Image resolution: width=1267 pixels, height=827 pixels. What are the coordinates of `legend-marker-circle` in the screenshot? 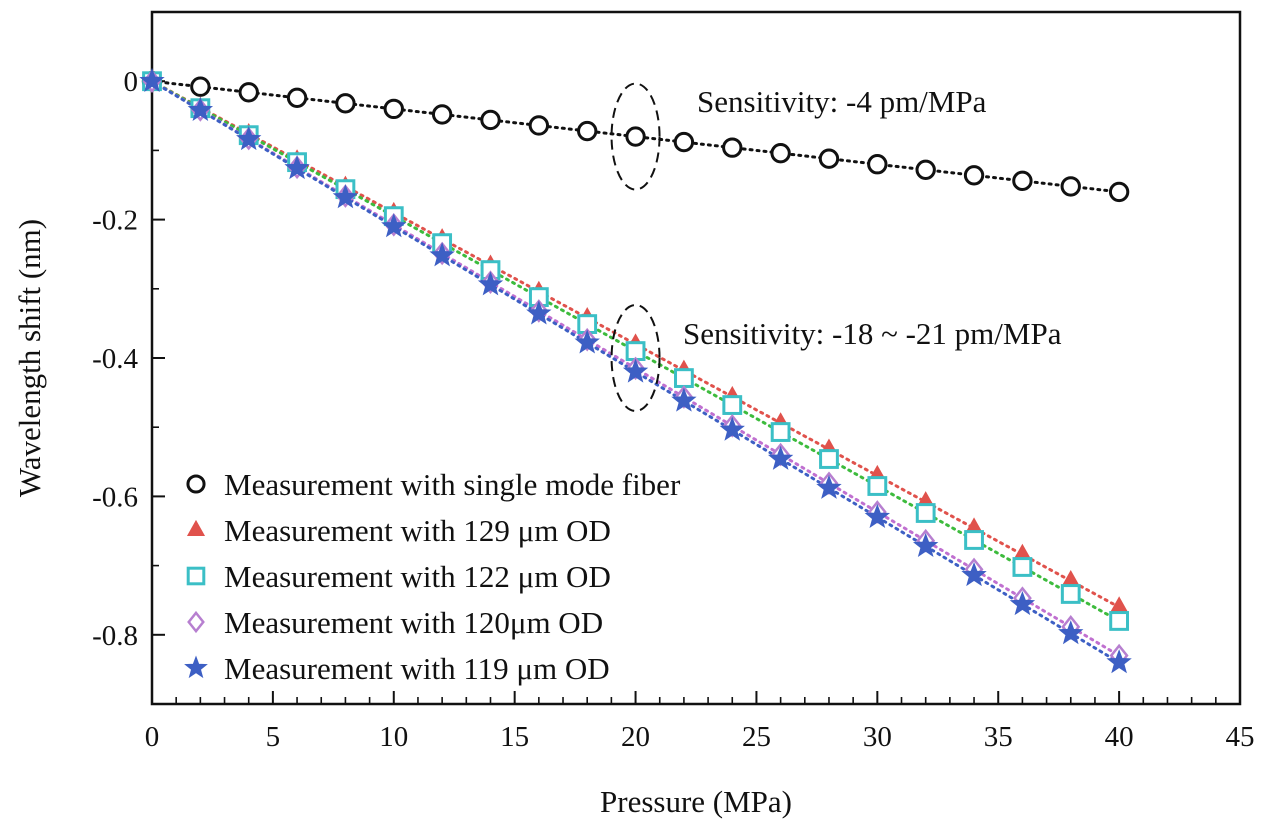 It's located at (196, 484).